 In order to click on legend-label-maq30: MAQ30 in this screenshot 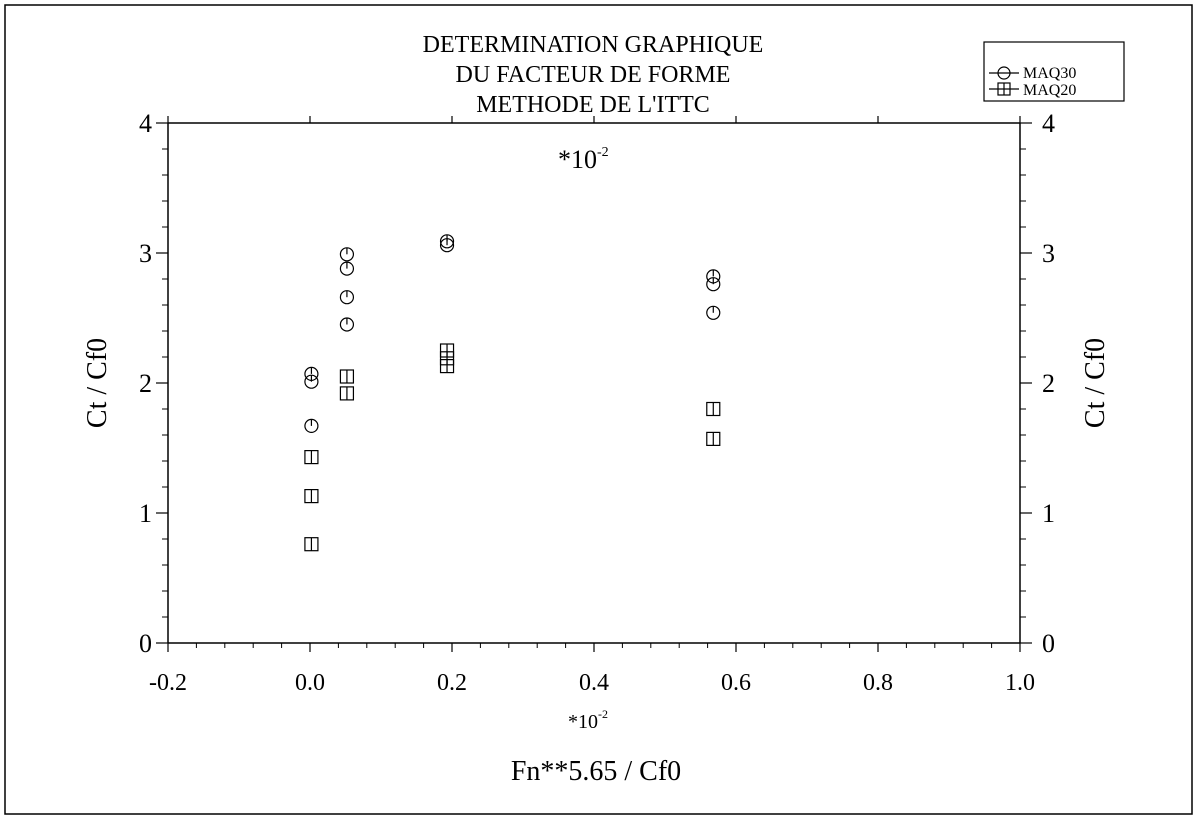, I will do `click(1049, 73)`.